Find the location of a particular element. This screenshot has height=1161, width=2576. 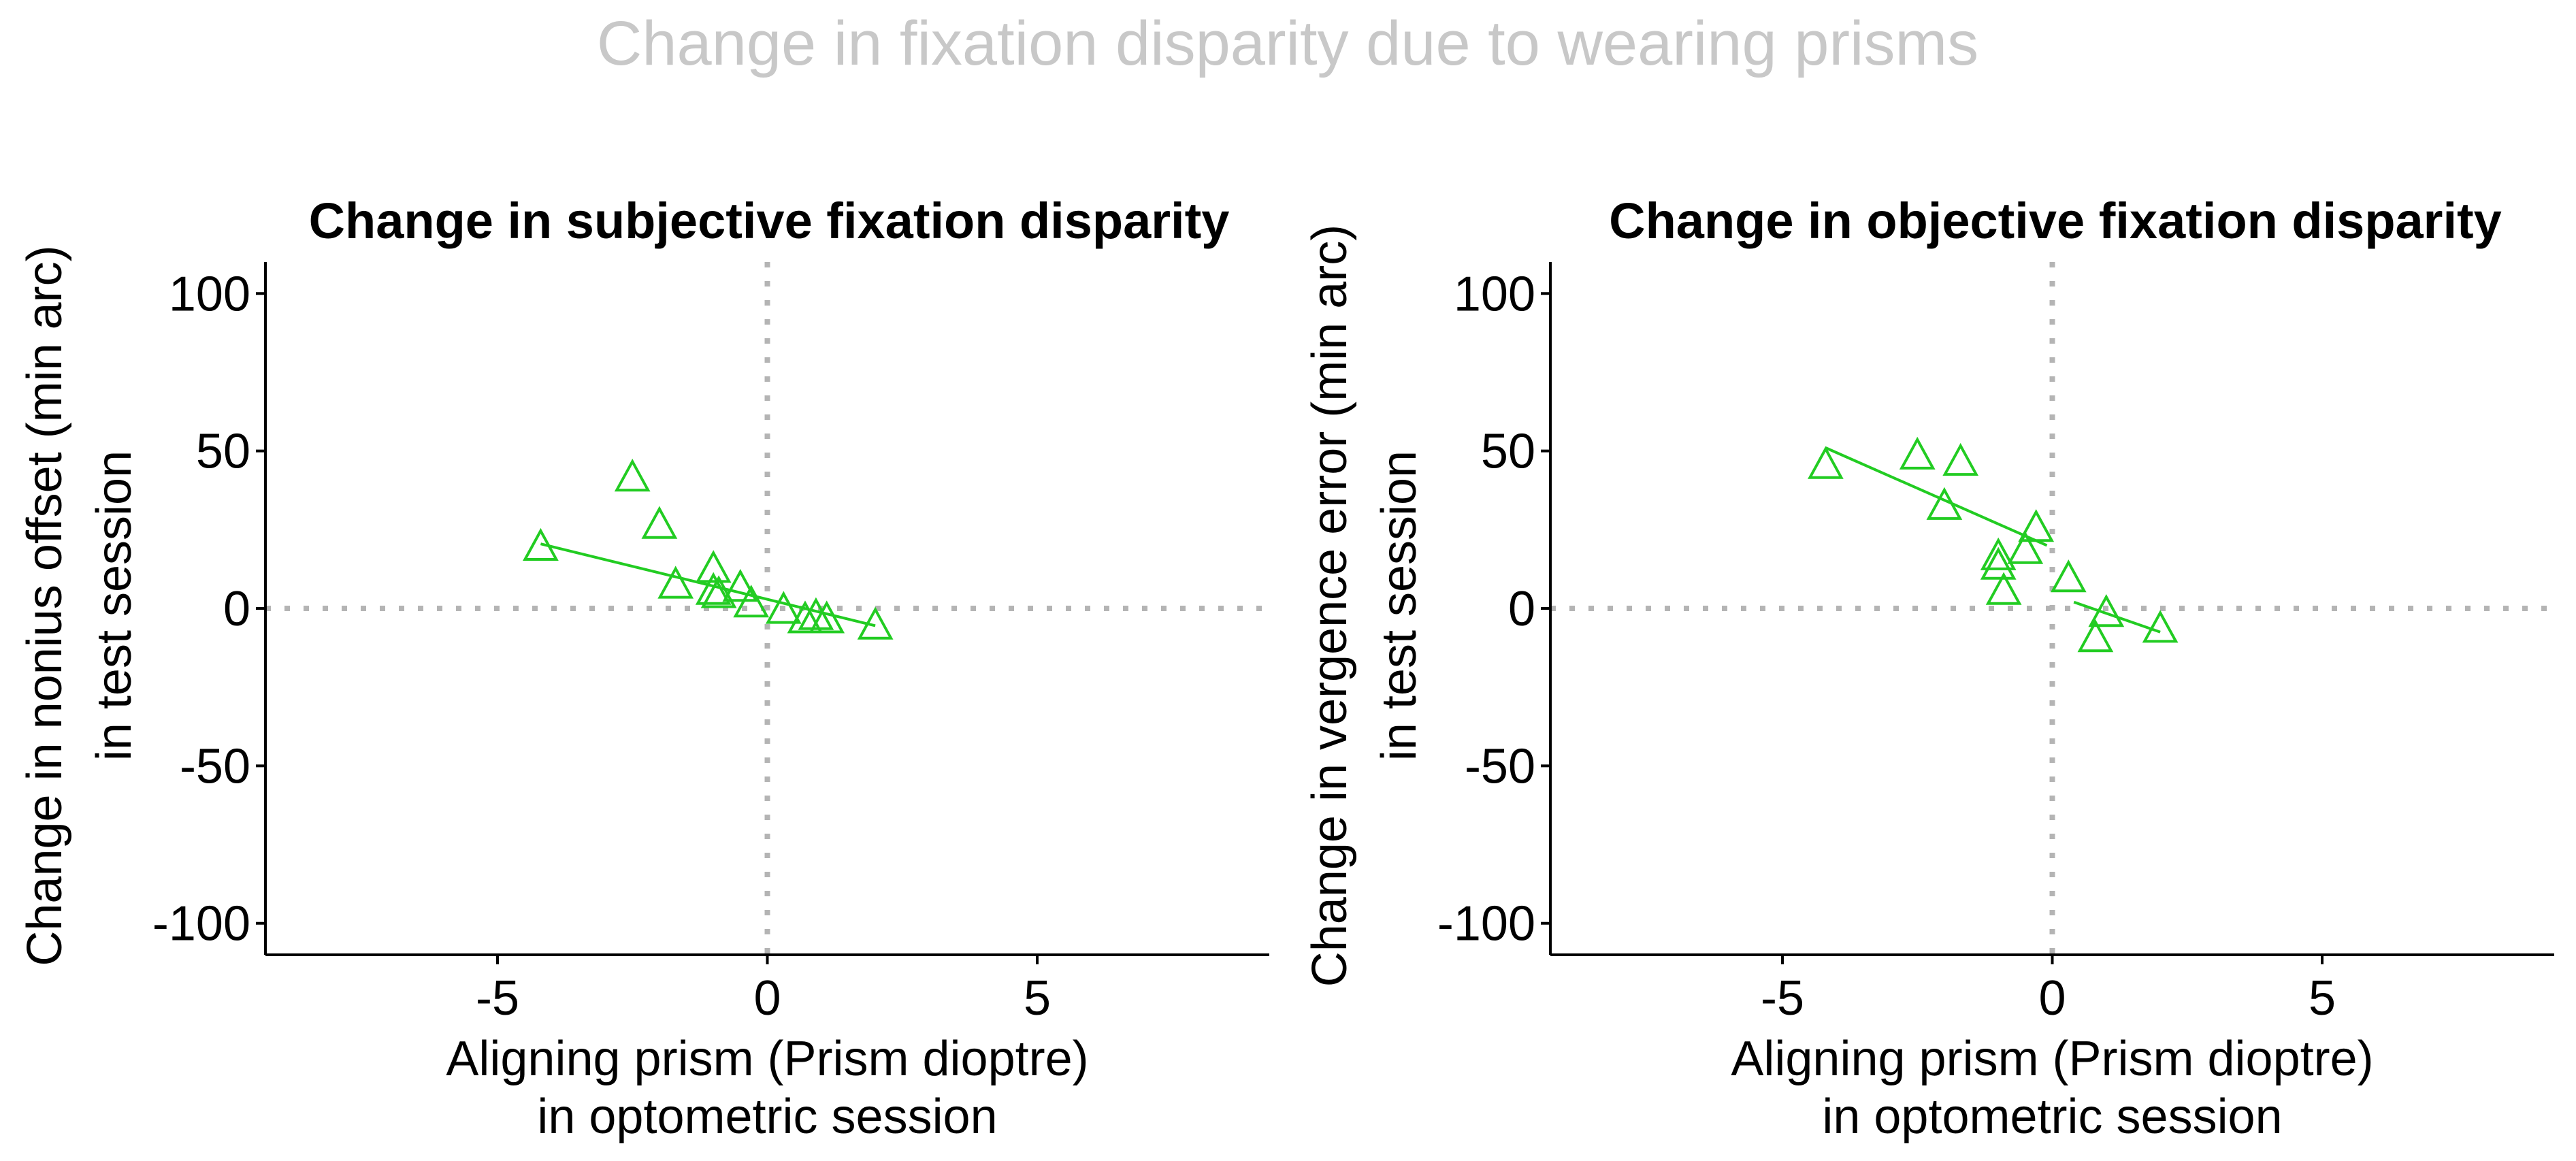

y-axis-label: Change in vergence error (min arc) is located at coordinates (1330, 606).